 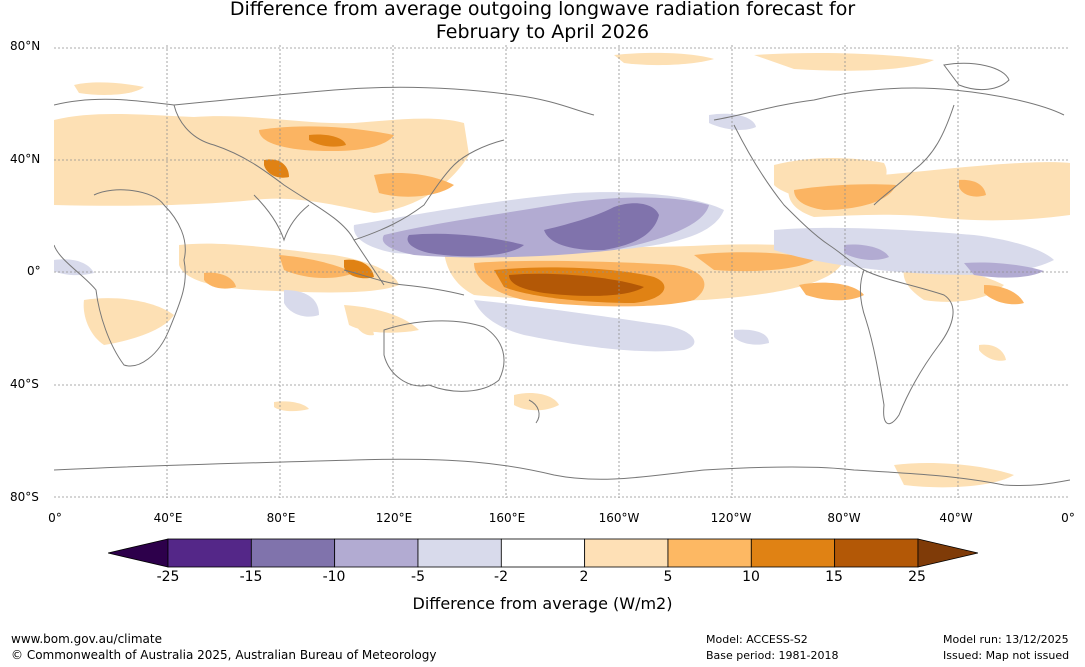 What do you see at coordinates (394, 518) in the screenshot?
I see `lon-label-120e: 120°E` at bounding box center [394, 518].